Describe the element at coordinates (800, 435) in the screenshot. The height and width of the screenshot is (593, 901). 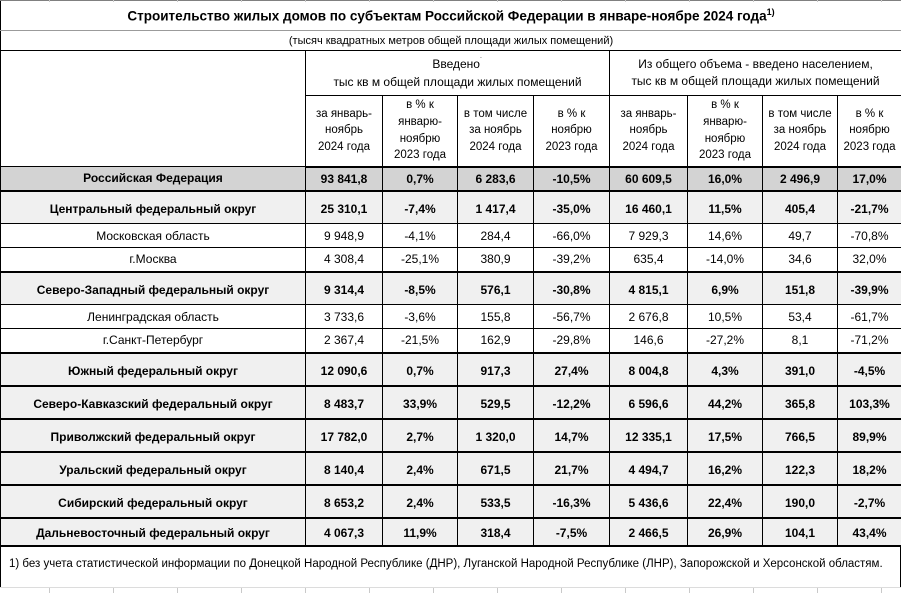
I see `value-cell: 766,5` at that location.